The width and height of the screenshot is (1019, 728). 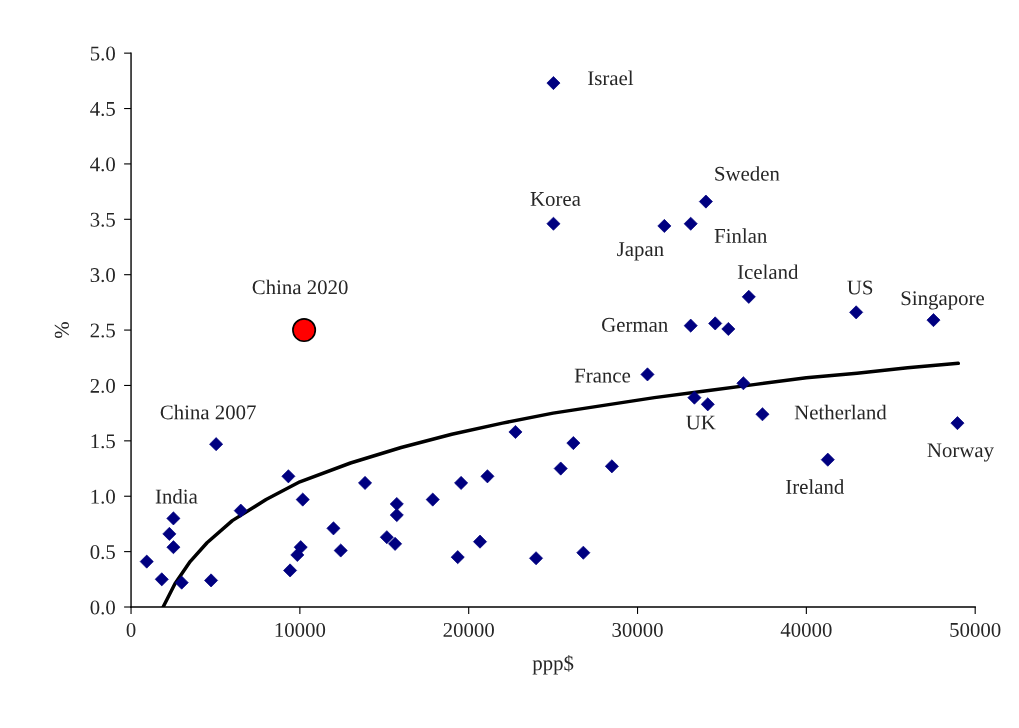 What do you see at coordinates (102, 552) in the screenshot?
I see `y-tick-label: 0.5` at bounding box center [102, 552].